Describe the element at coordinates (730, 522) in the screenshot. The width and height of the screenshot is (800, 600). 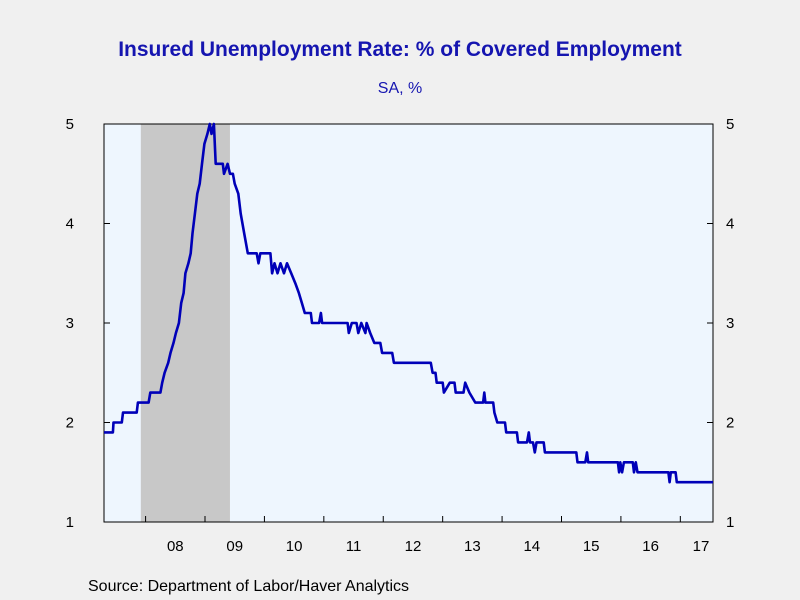
I see `y-tick-label-right: 1` at that location.